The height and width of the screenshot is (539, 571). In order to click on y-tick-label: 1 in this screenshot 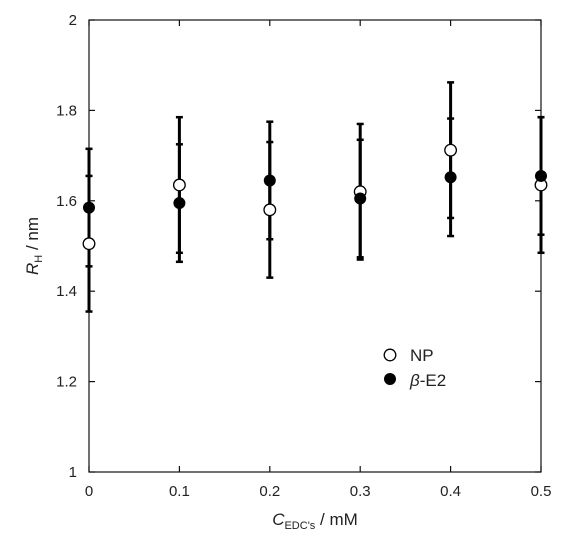, I will do `click(73, 472)`.